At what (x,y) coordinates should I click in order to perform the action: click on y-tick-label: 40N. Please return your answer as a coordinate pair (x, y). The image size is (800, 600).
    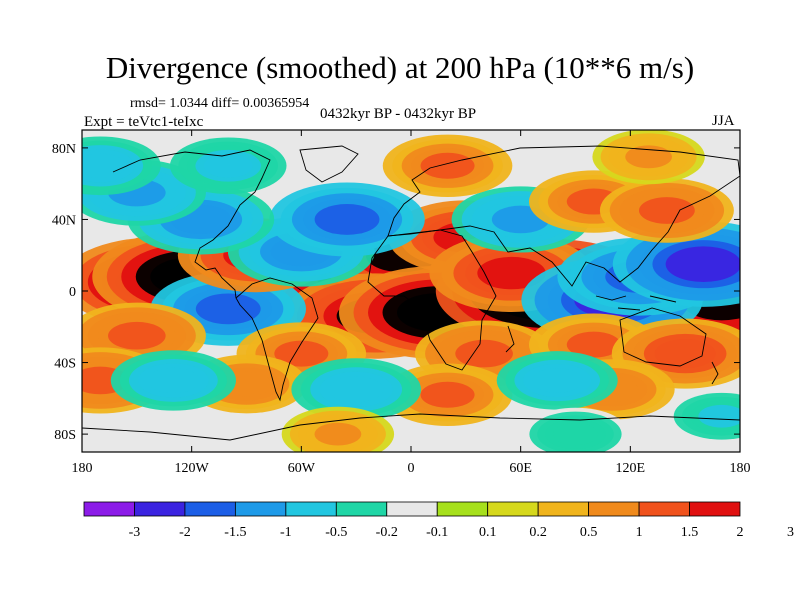
    Looking at the image, I should click on (64, 220).